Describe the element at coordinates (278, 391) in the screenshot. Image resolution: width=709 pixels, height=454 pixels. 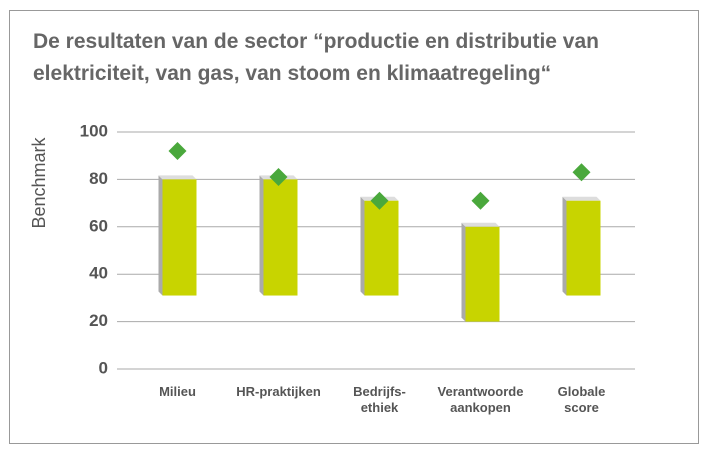
I see `x-tick-label: HR-praktijken` at that location.